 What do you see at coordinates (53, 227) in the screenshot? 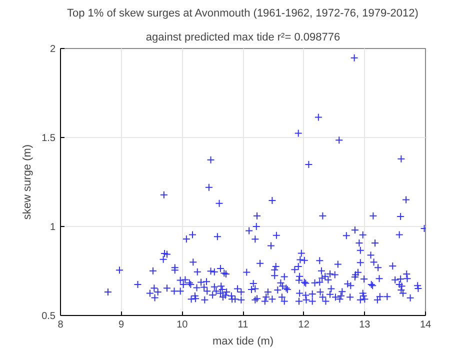
I see `y-tick-label: 1` at bounding box center [53, 227].